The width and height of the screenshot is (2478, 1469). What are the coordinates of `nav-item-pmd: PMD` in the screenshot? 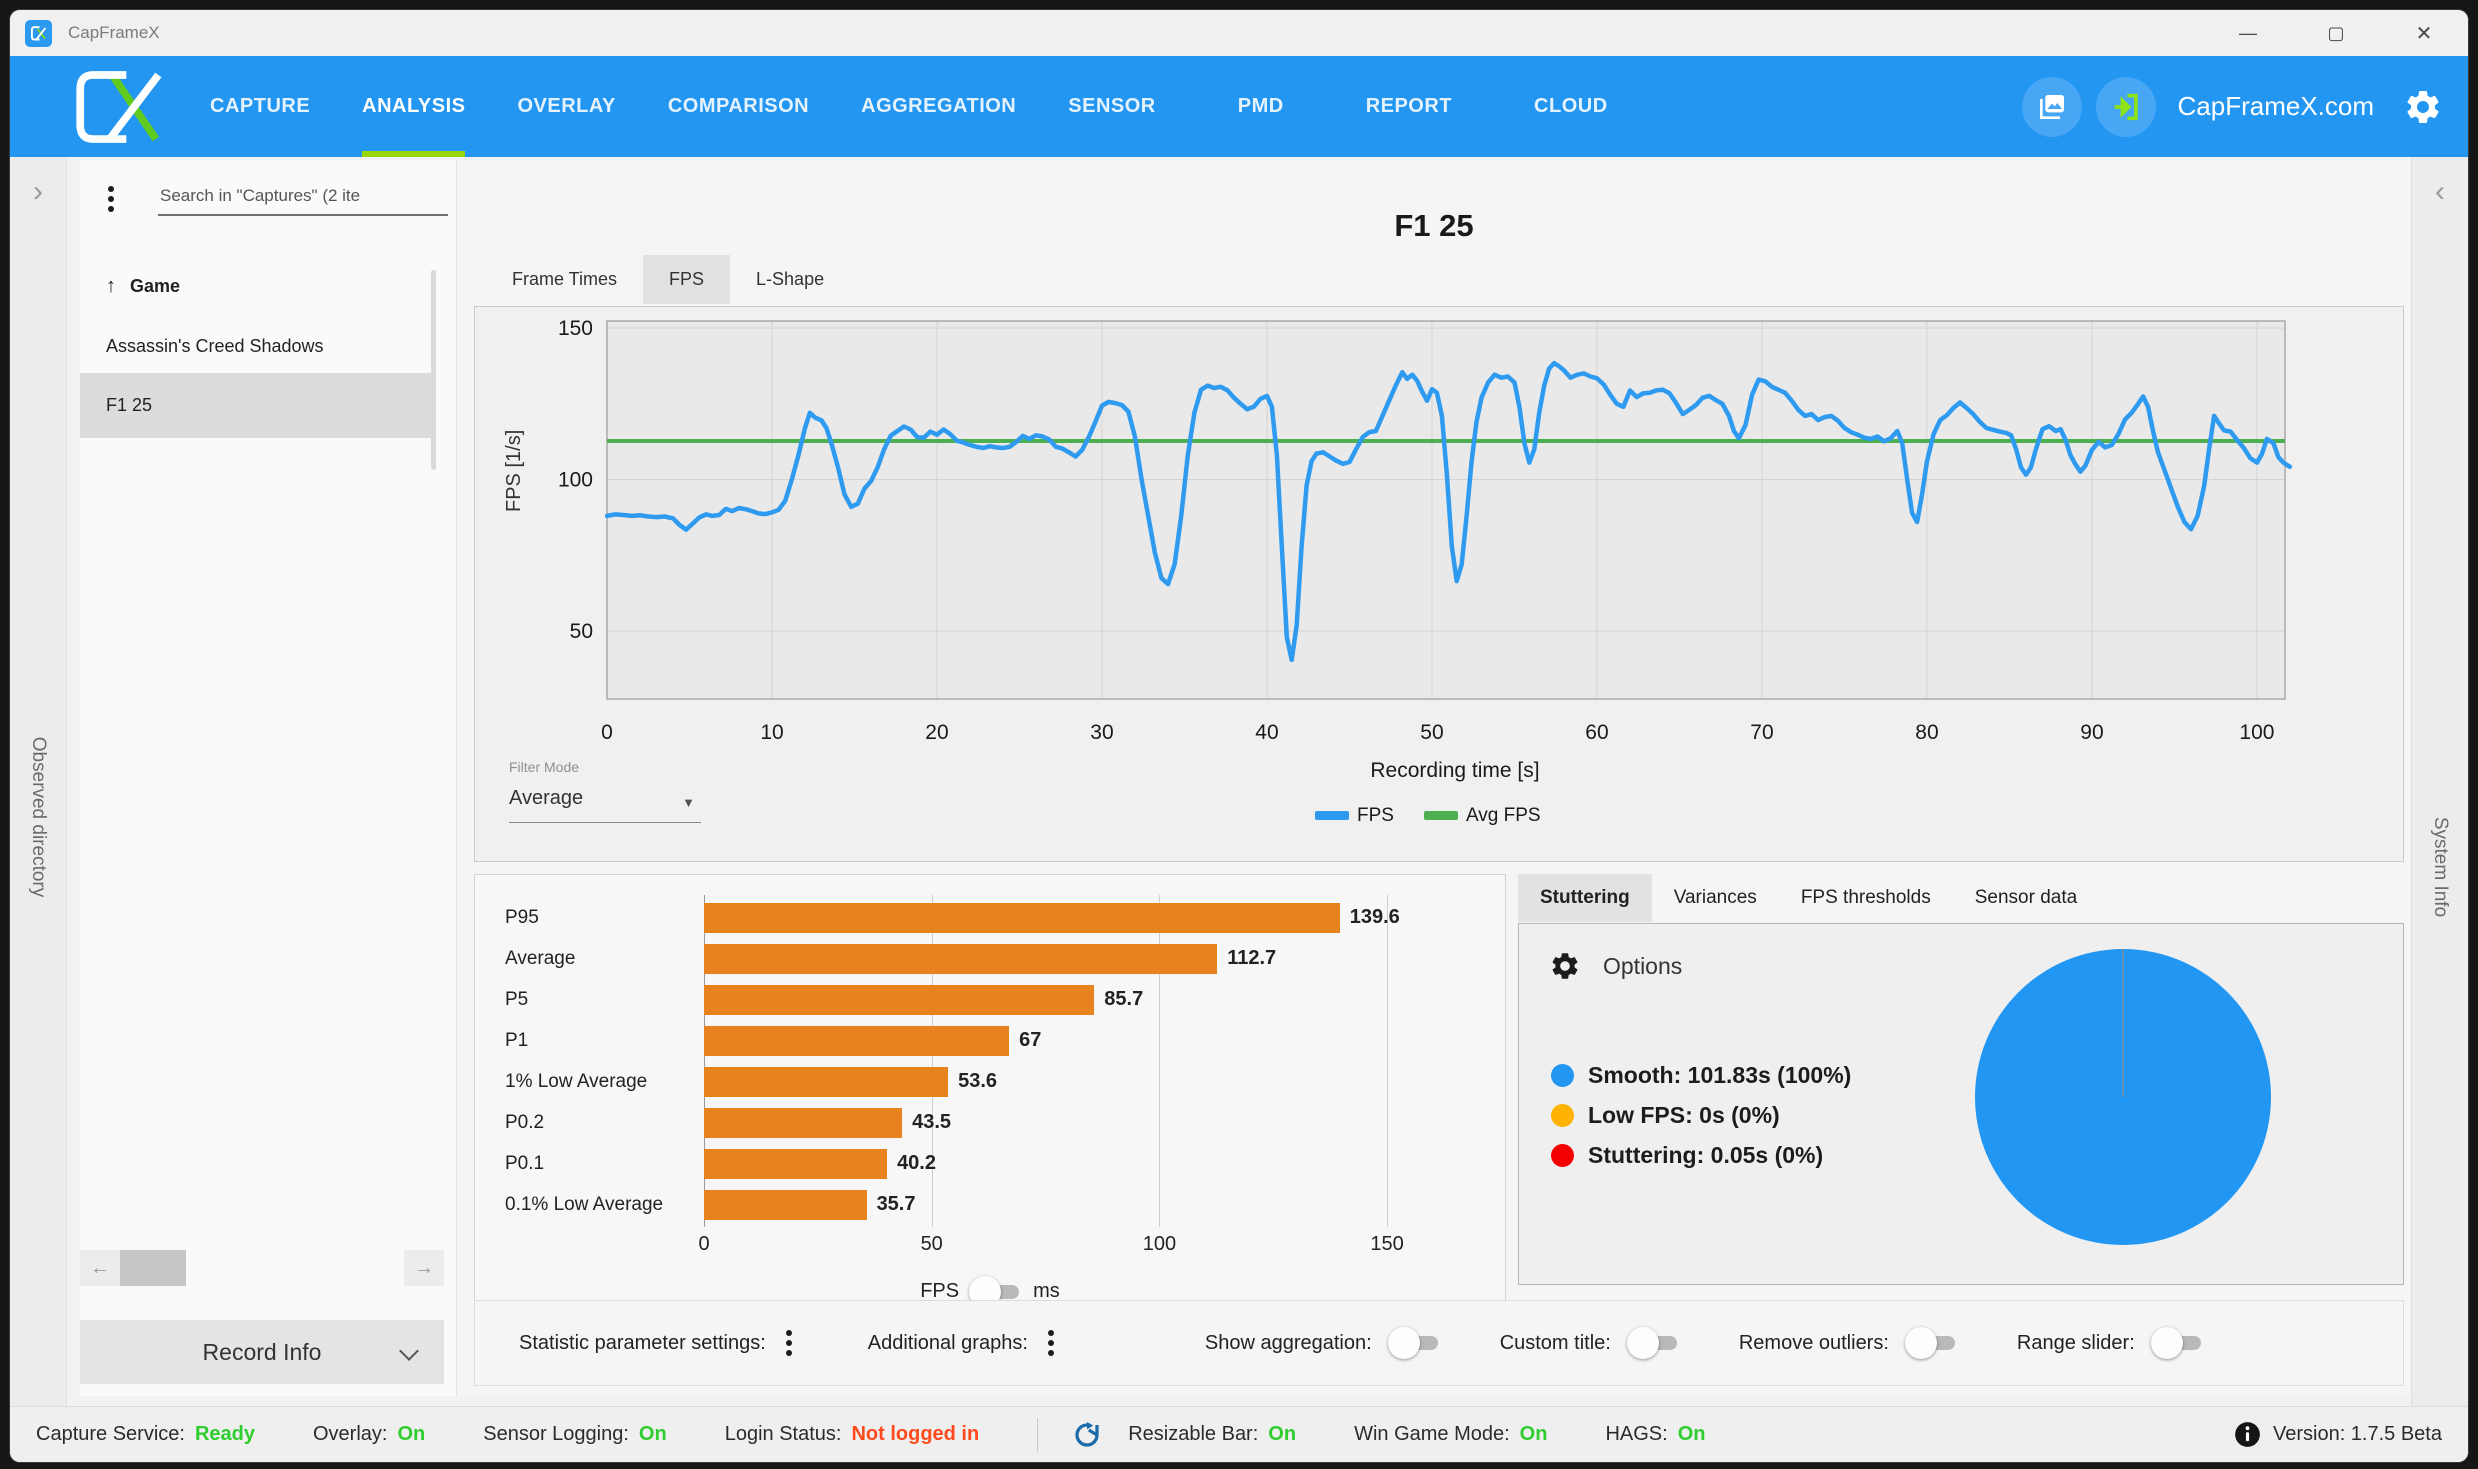 It's located at (1260, 106).